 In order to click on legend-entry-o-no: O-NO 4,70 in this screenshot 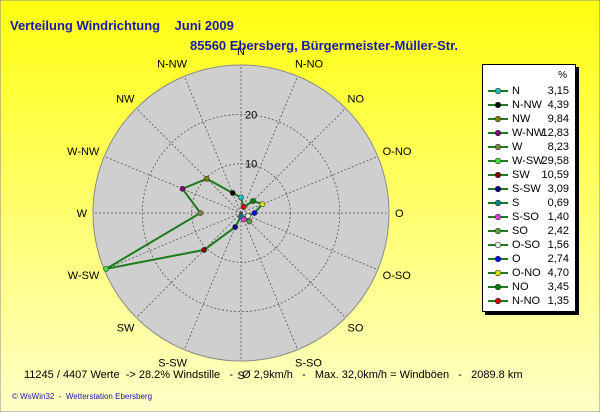, I will do `click(530, 273)`.